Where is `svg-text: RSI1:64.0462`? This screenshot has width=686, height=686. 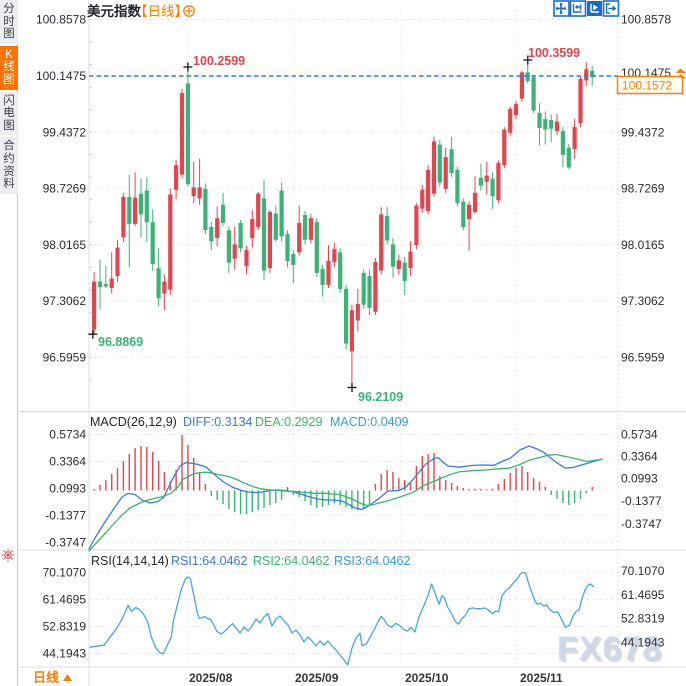
svg-text: RSI1:64.0462 is located at coordinates (209, 561).